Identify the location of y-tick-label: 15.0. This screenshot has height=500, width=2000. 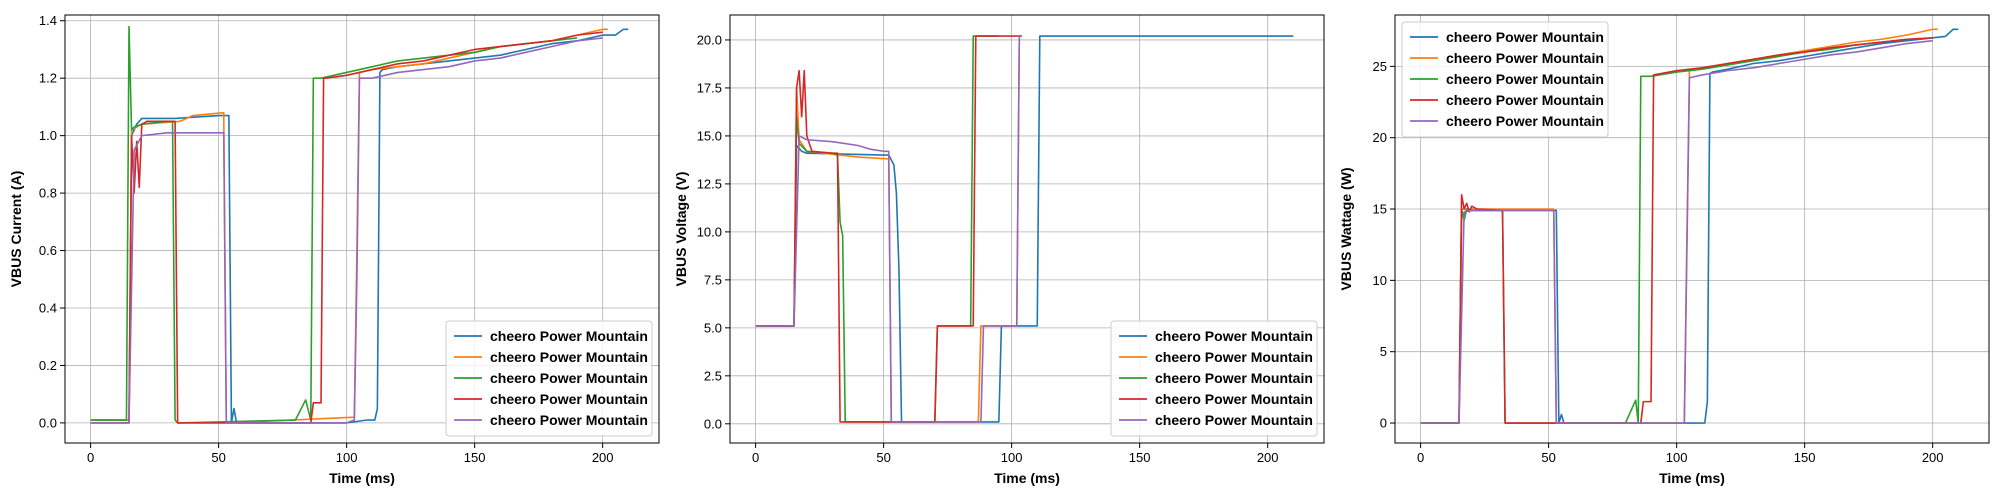
(709, 135).